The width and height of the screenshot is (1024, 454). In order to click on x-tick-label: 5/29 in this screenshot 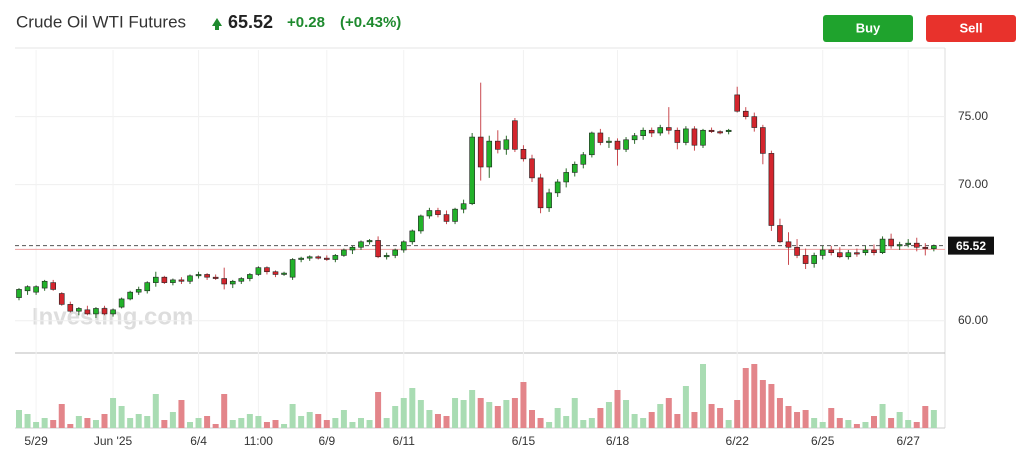, I will do `click(36, 441)`.